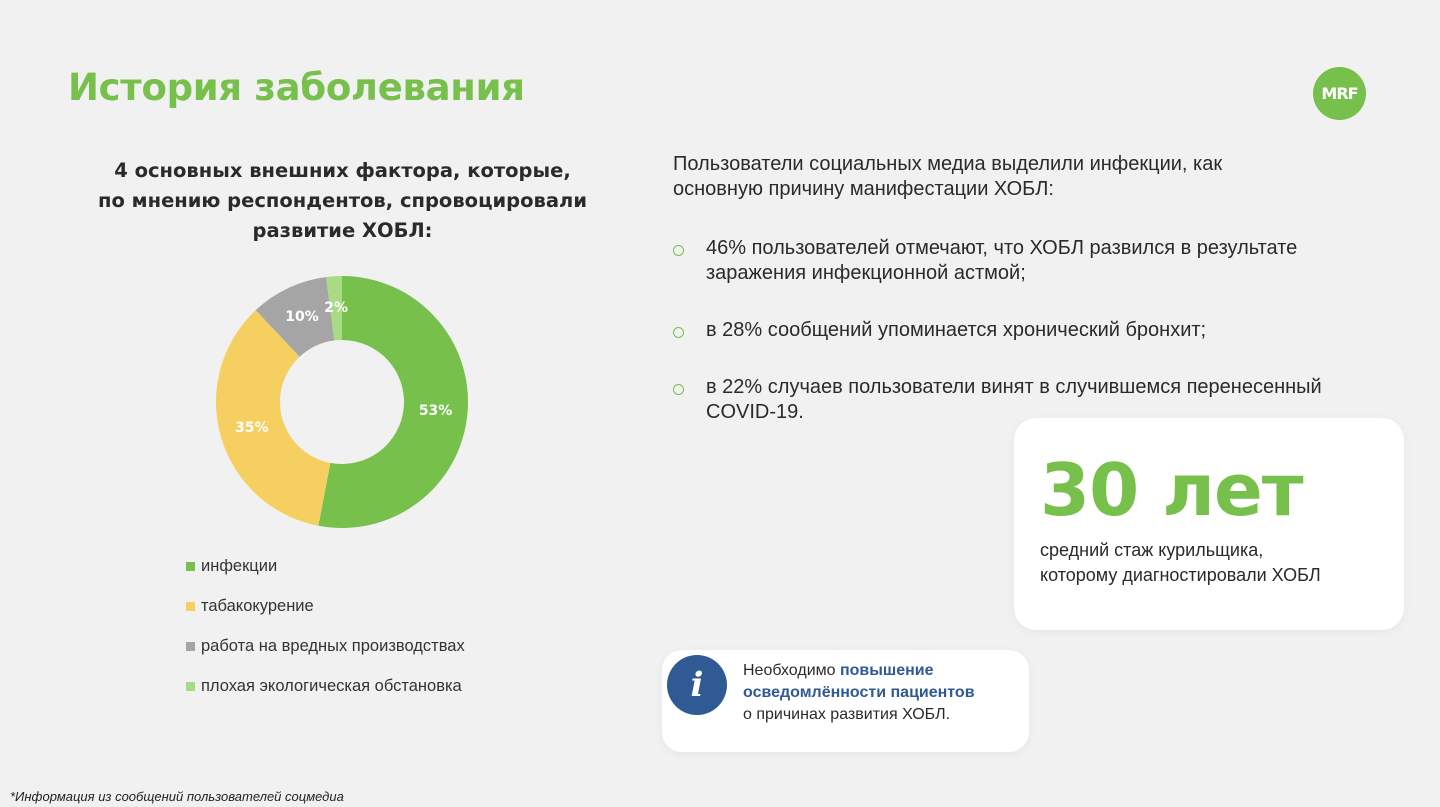 The width and height of the screenshot is (1440, 807). What do you see at coordinates (859, 681) in the screenshot?
I see `info-text-highlight: повышение осведомлённости пациентов` at bounding box center [859, 681].